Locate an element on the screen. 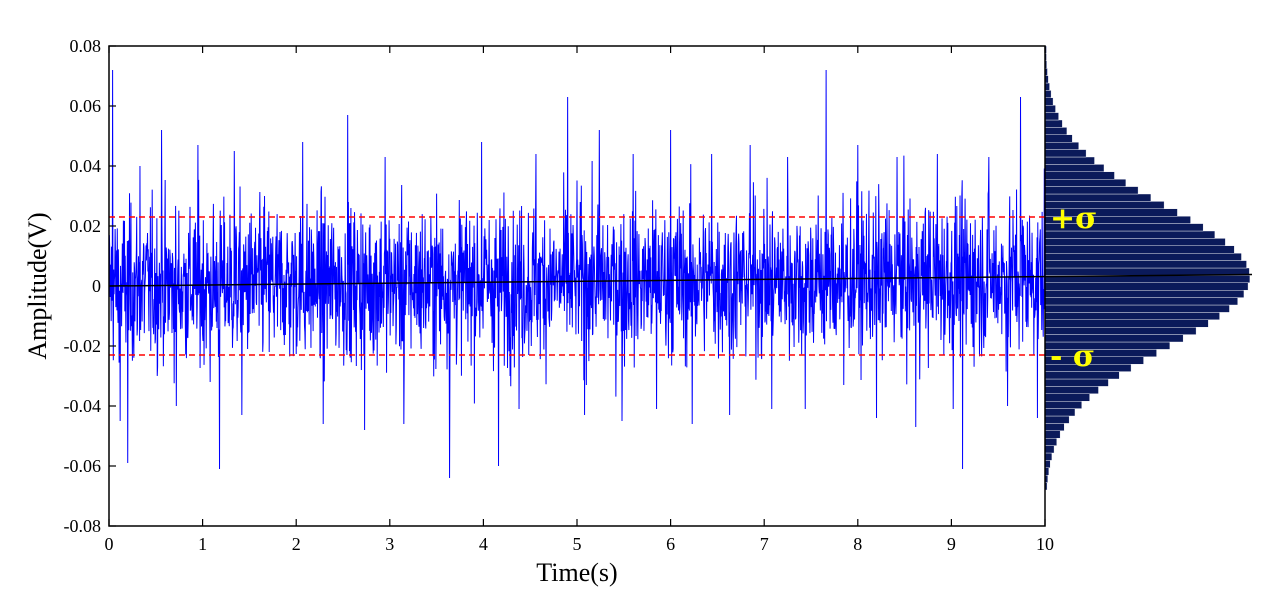 This screenshot has height=609, width=1280. x-tick-label: 1 is located at coordinates (202, 544).